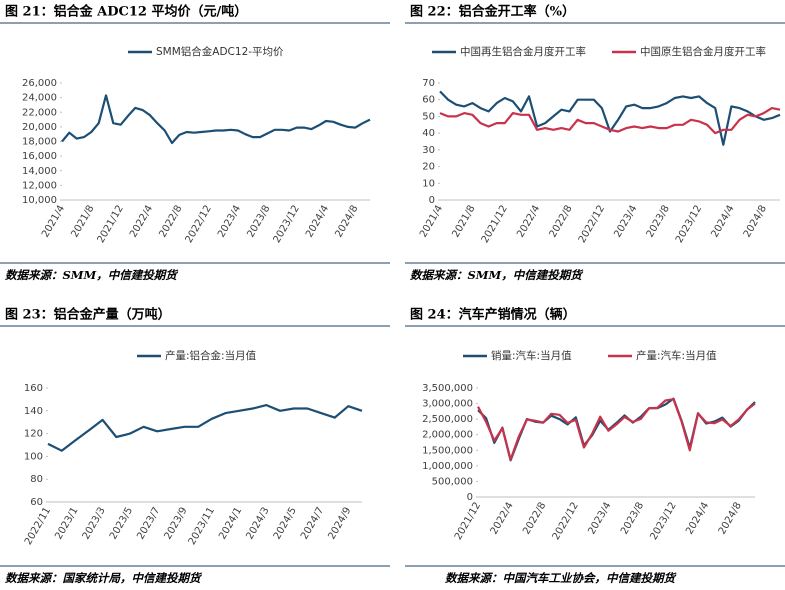  What do you see at coordinates (176, 524) in the screenshot?
I see `x-tick-label: 2023/9` at bounding box center [176, 524].